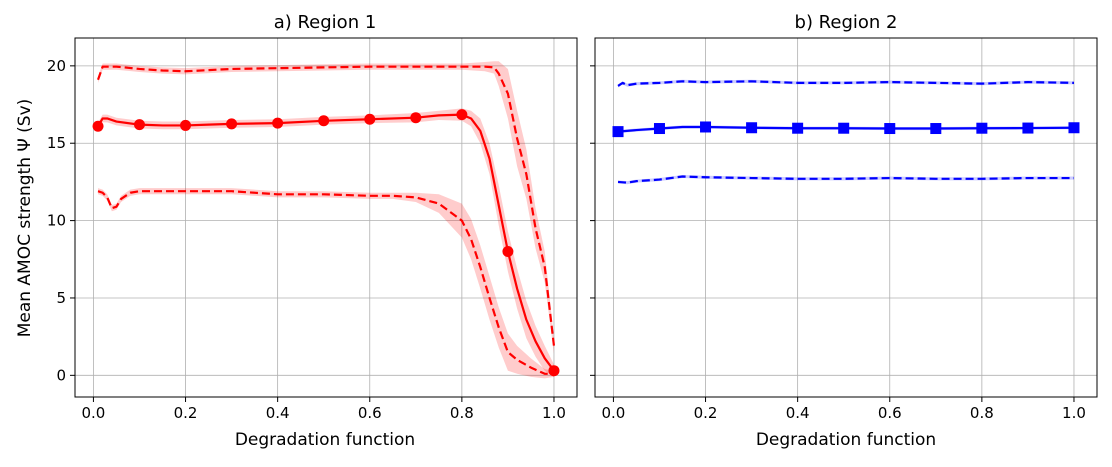  What do you see at coordinates (845, 179) in the screenshot?
I see `series-lower-line` at bounding box center [845, 179].